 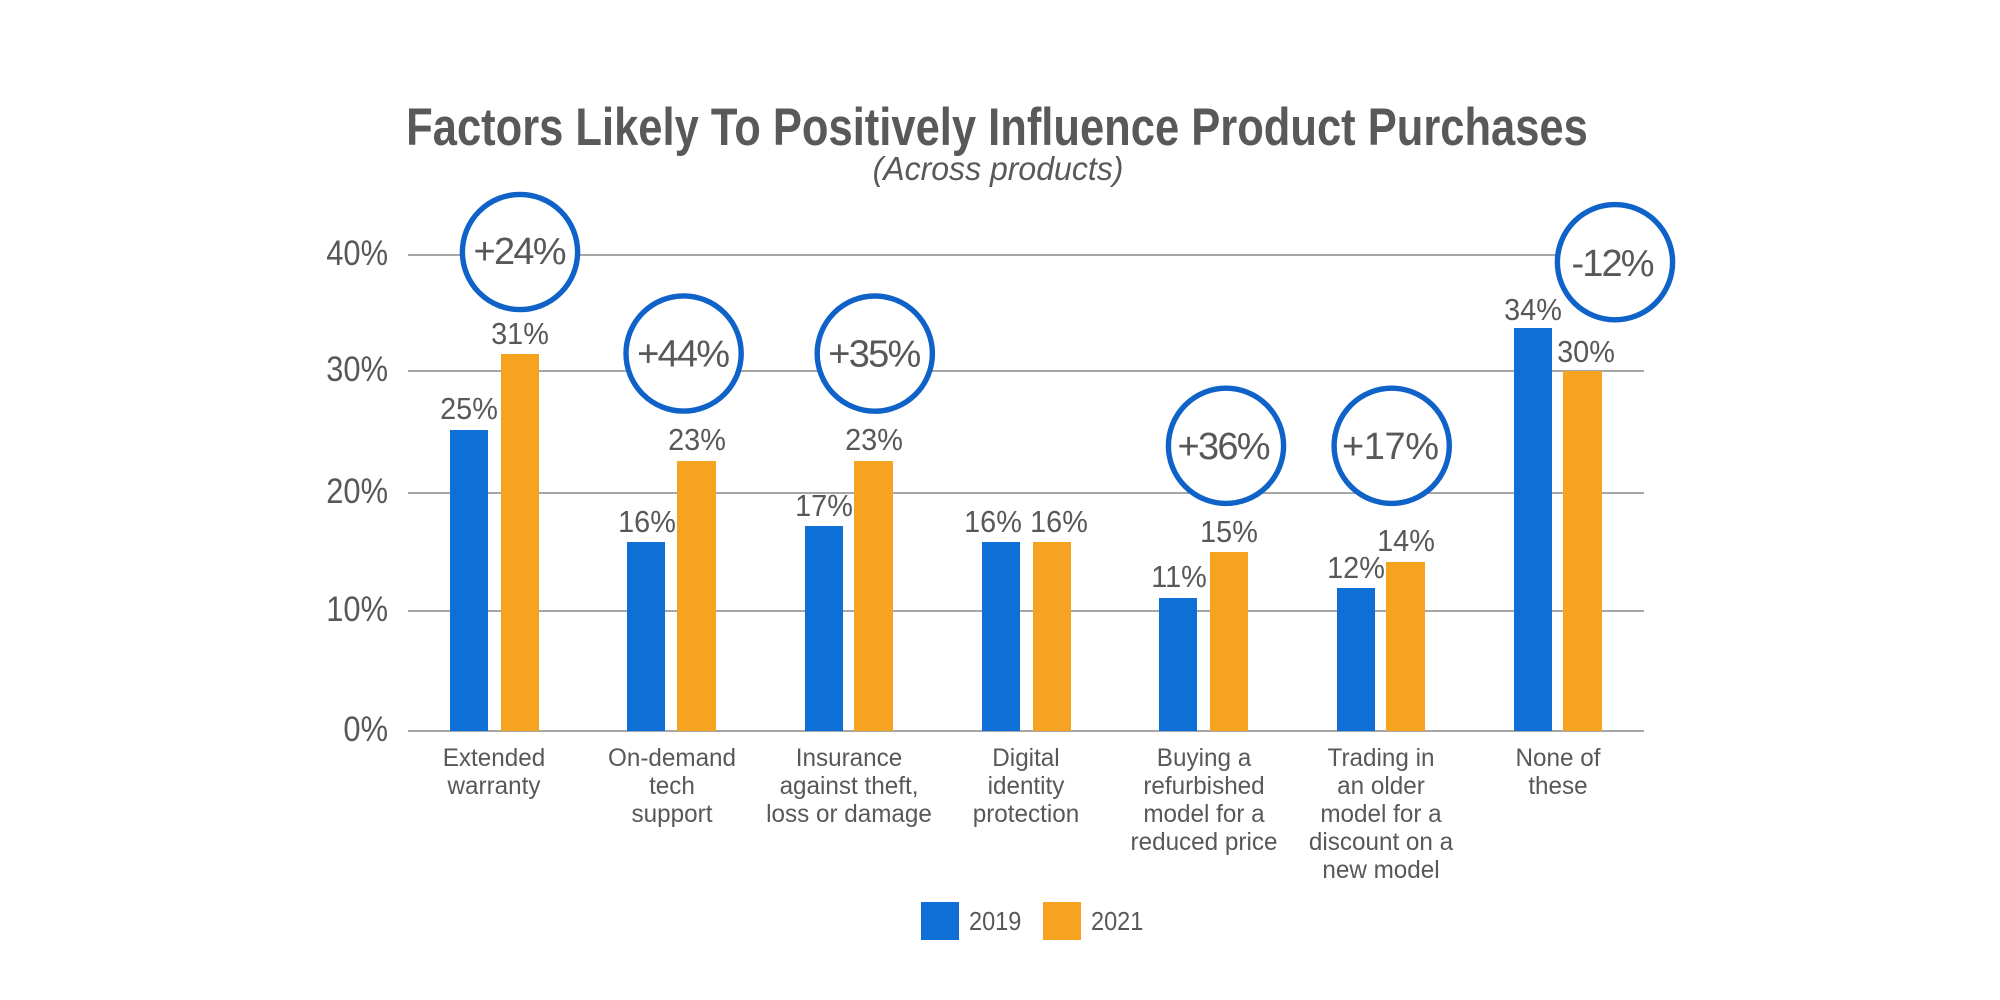 I want to click on svg-text: -12%, so click(x=1613, y=264).